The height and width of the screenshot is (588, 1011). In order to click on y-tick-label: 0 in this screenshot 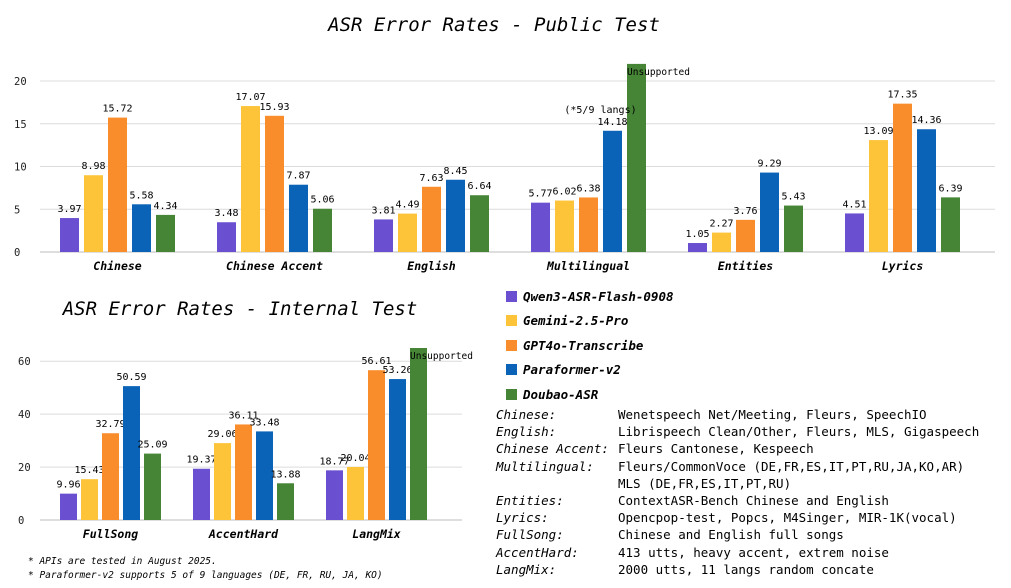, I will do `click(17, 253)`.